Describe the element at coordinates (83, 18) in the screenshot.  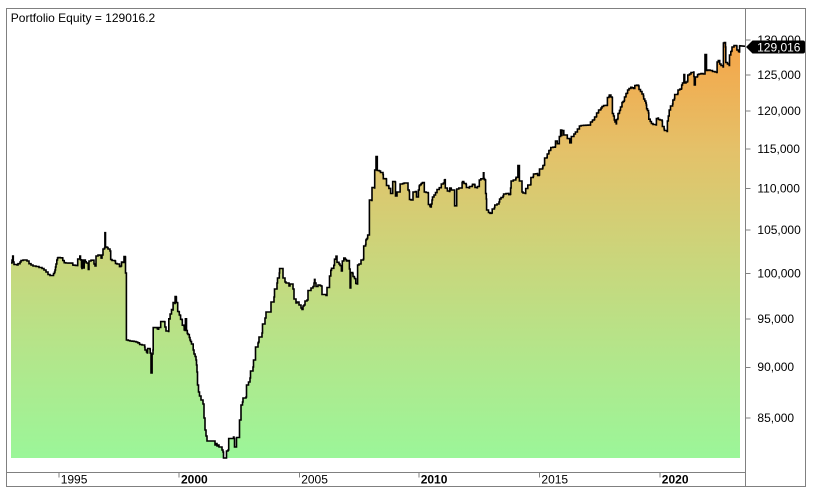
I see `svg-text: Portfolio Equity = 129016.2` at that location.